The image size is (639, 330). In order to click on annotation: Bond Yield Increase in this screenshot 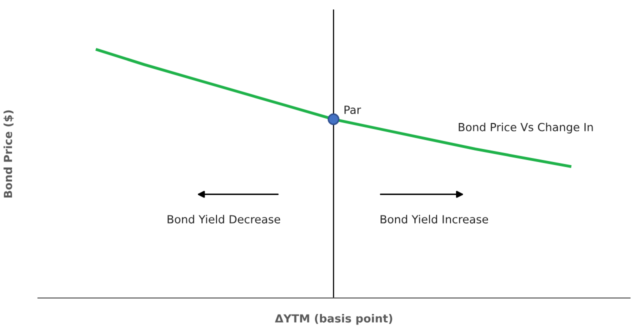, I will do `click(434, 219)`.